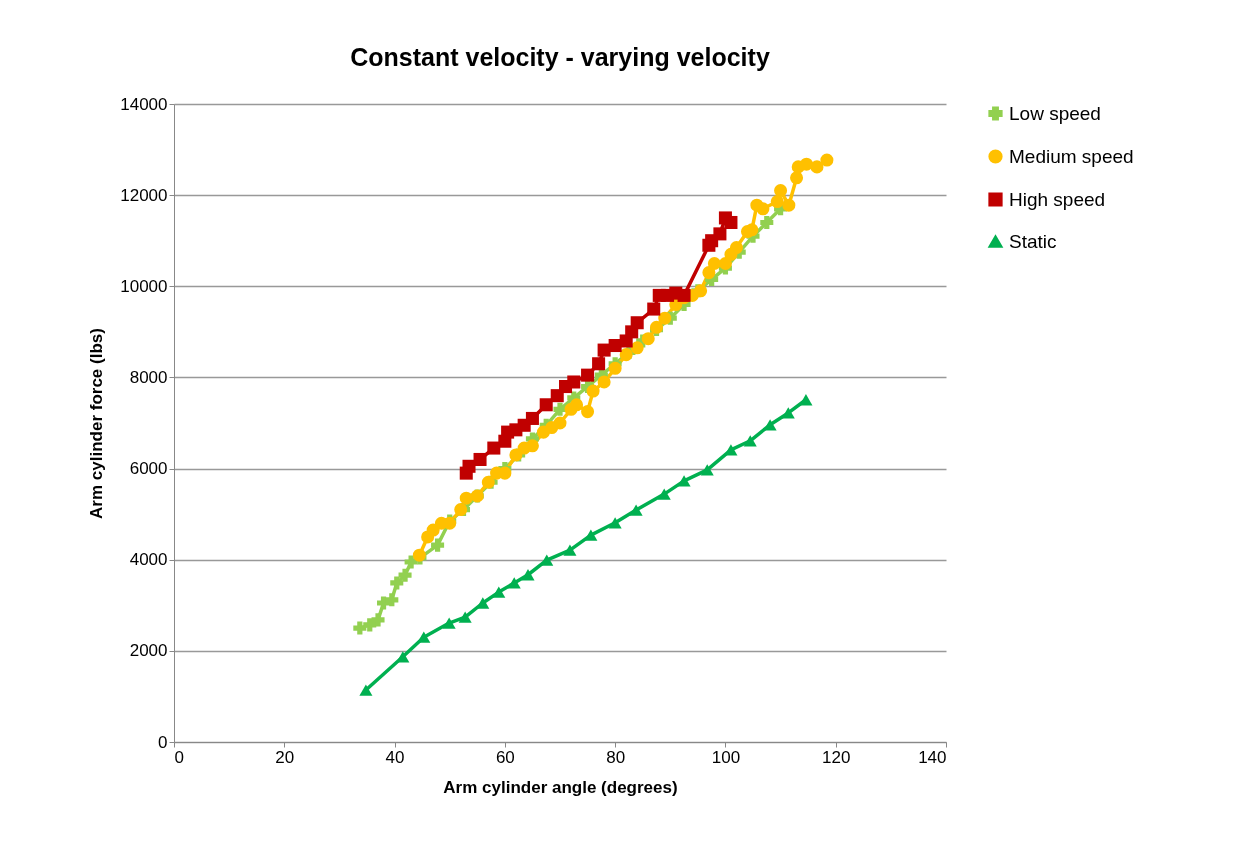 Image resolution: width=1253 pixels, height=863 pixels. Describe the element at coordinates (395, 757) in the screenshot. I see `x-tick-label: 40` at that location.